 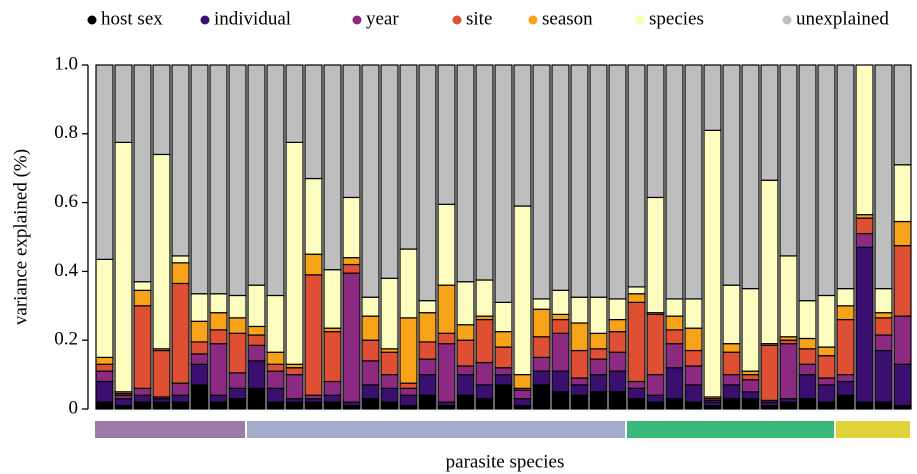 I want to click on y-tick-label: 0, so click(x=74, y=407).